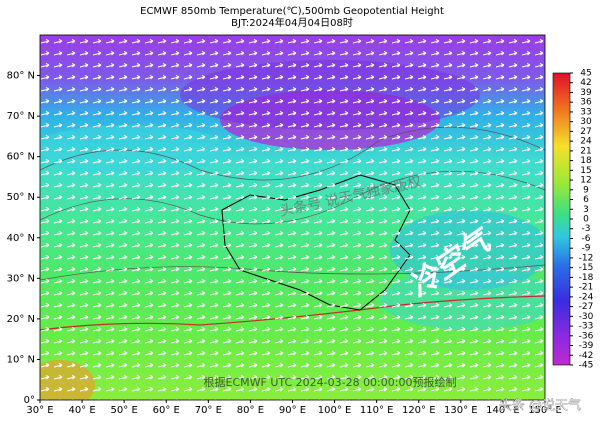 This screenshot has width=600, height=427. What do you see at coordinates (586, 210) in the screenshot?
I see `colorbar-tick-label: 3` at bounding box center [586, 210].